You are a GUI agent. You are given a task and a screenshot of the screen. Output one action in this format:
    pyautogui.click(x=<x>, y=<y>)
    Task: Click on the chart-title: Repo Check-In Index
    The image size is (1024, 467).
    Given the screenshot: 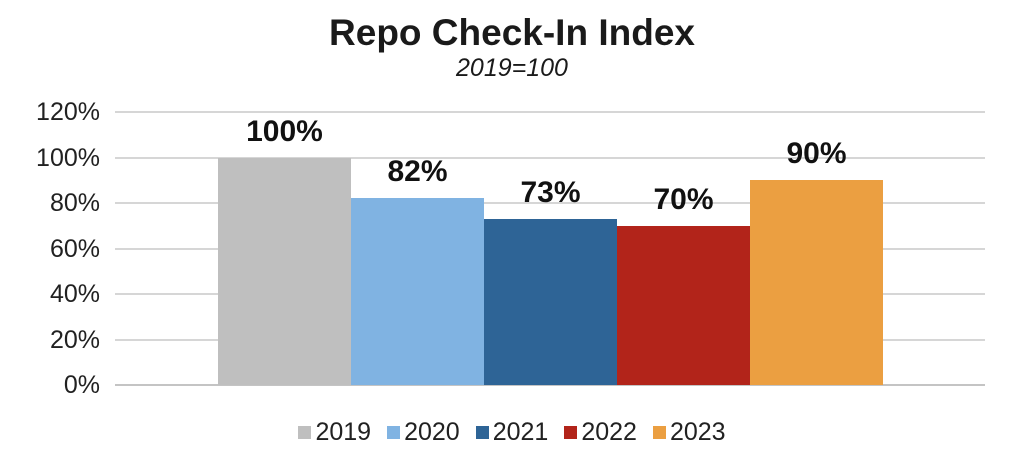 What is the action you would take?
    pyautogui.click(x=512, y=32)
    